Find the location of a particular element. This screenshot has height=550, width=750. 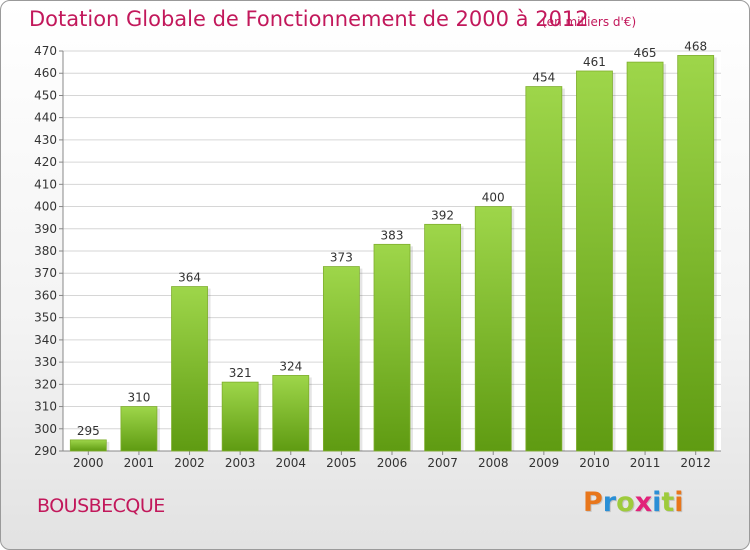

bar-2004 is located at coordinates (291, 413).